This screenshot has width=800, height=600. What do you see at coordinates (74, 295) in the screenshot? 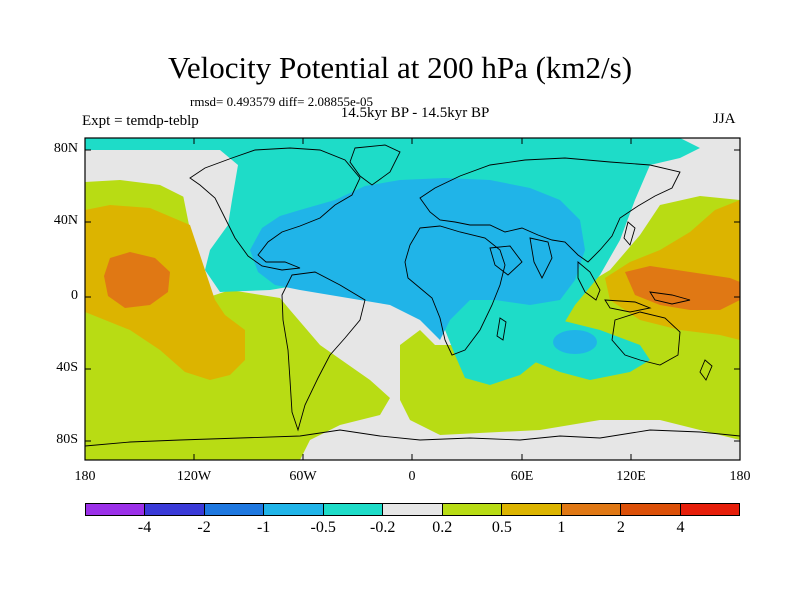
I see `lat-tick-label: 0` at bounding box center [74, 295].